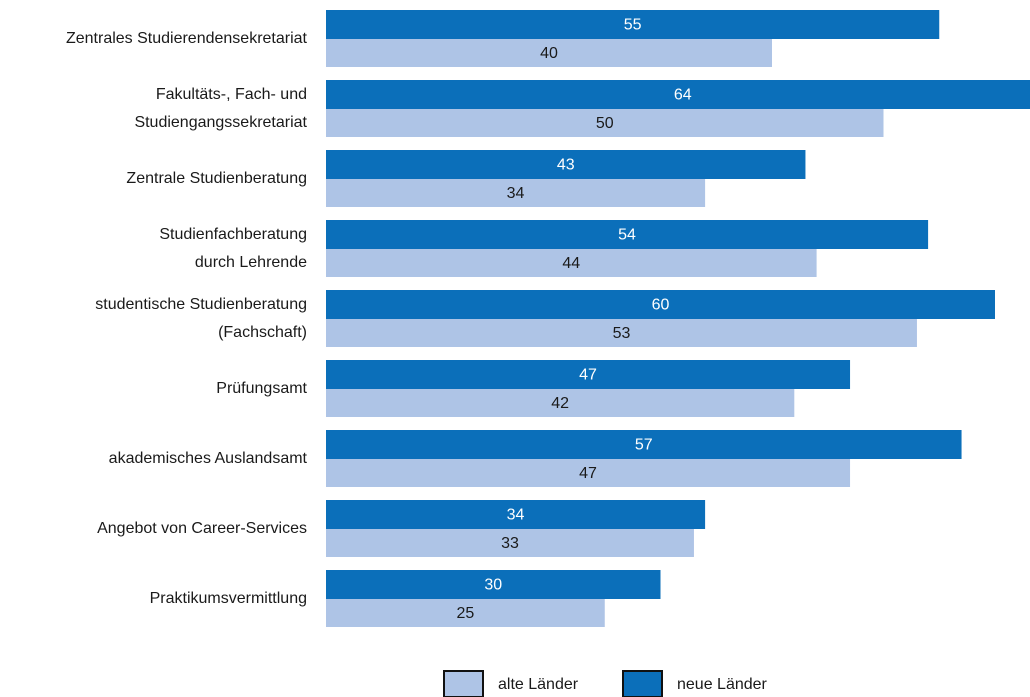 The height and width of the screenshot is (697, 1030). What do you see at coordinates (202, 528) in the screenshot?
I see `category-label: Angebot von Career-Services` at bounding box center [202, 528].